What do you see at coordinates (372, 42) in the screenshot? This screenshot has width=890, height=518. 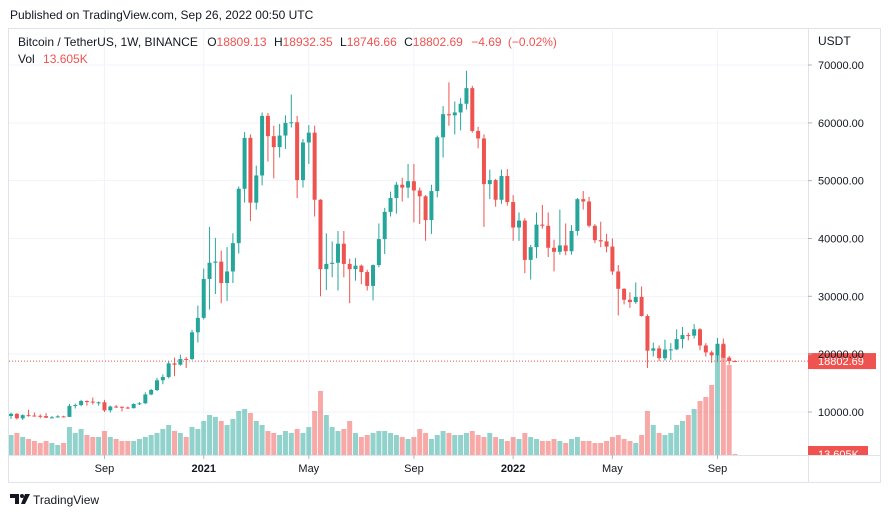 I see `ohlc-value: 18746.66` at bounding box center [372, 42].